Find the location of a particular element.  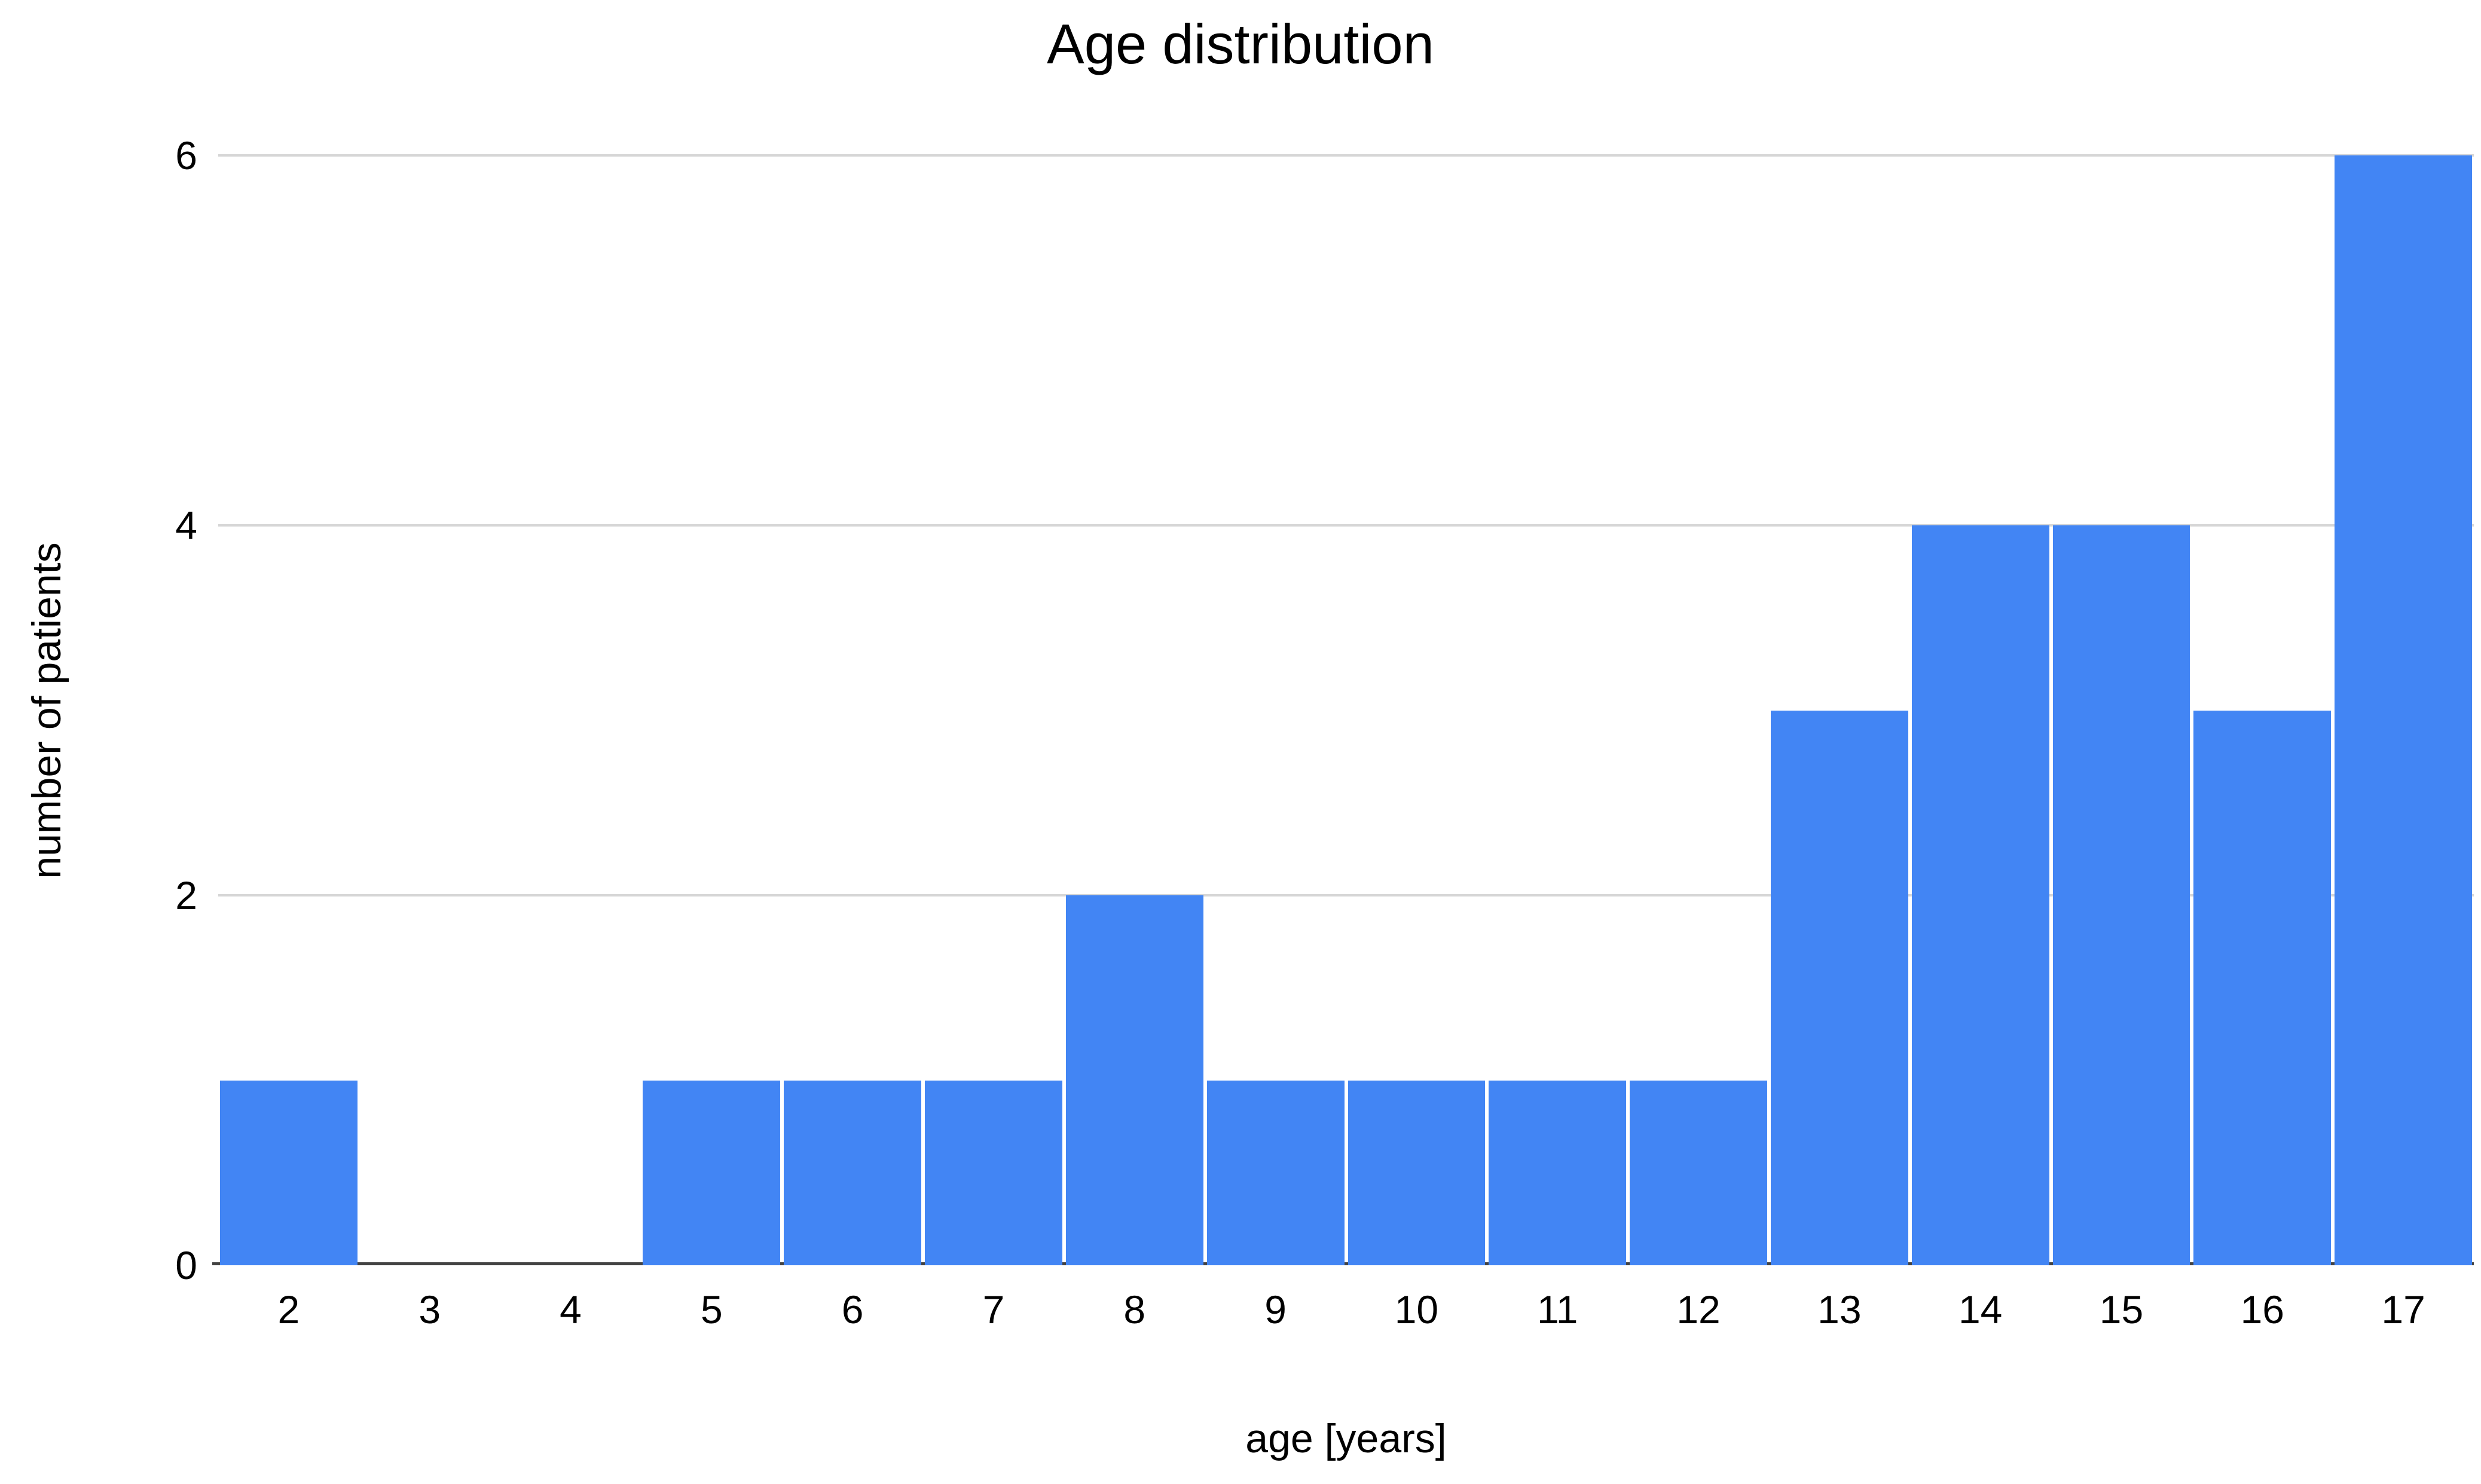

x-tick-label-6: 6 is located at coordinates (853, 1309).